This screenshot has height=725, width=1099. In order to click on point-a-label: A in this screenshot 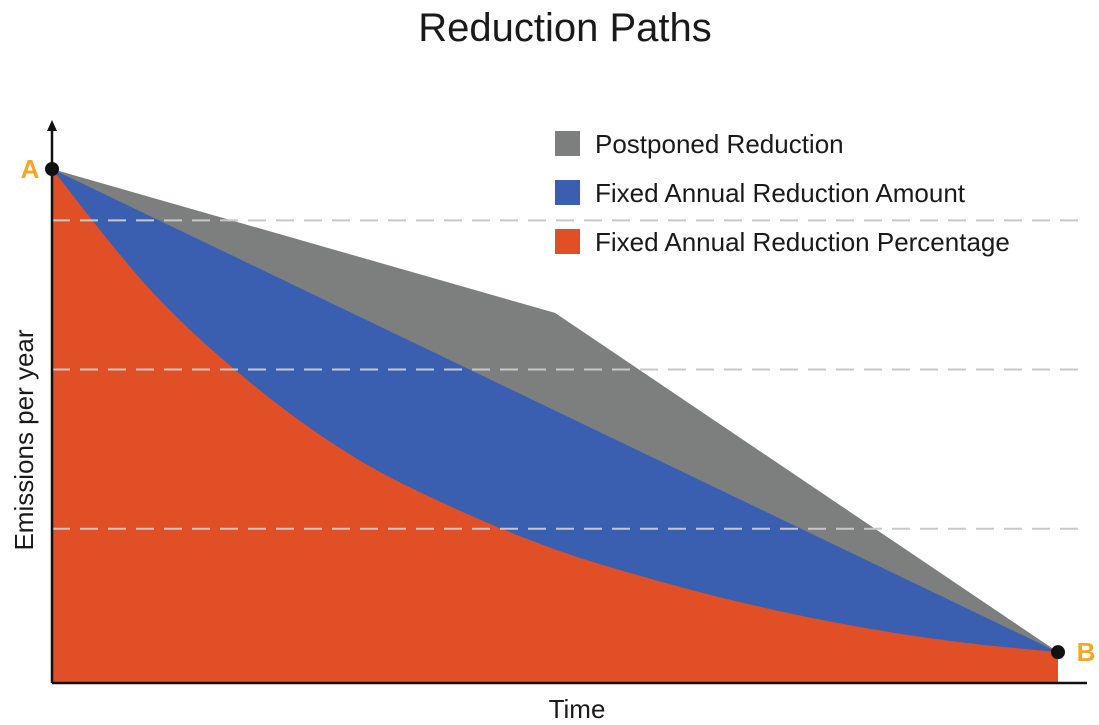, I will do `click(30, 169)`.